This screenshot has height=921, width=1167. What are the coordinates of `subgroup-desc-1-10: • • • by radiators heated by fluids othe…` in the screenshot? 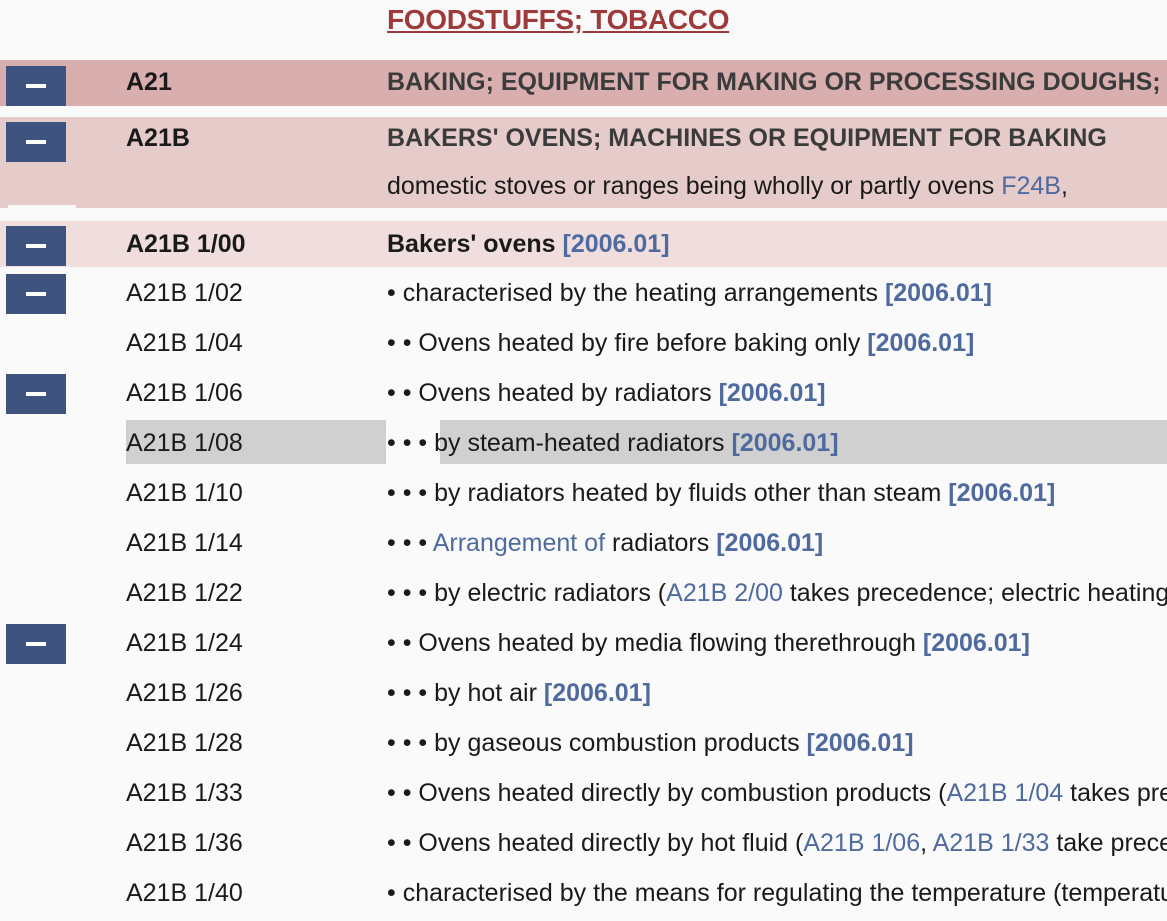 It's located at (777, 493).